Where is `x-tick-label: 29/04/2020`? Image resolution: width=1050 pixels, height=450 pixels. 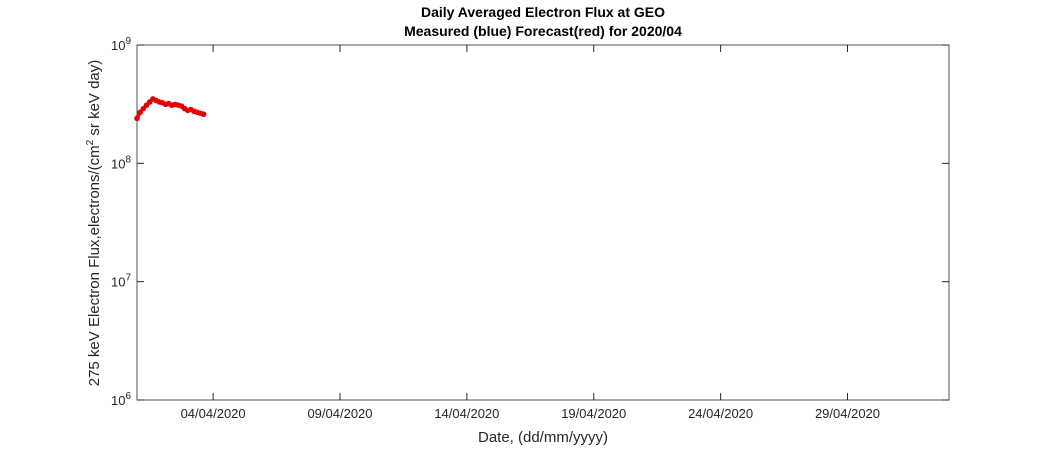 x-tick-label: 29/04/2020 is located at coordinates (847, 413).